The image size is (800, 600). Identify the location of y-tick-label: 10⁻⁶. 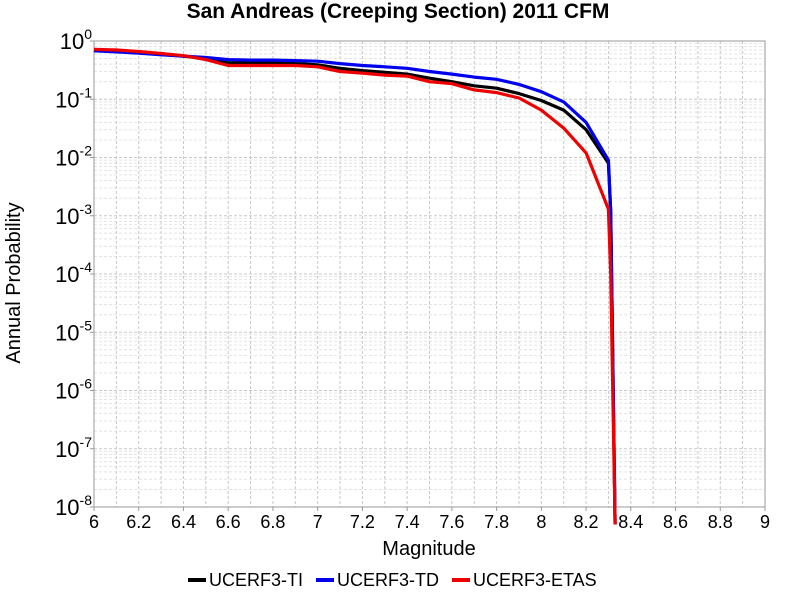
(73, 390).